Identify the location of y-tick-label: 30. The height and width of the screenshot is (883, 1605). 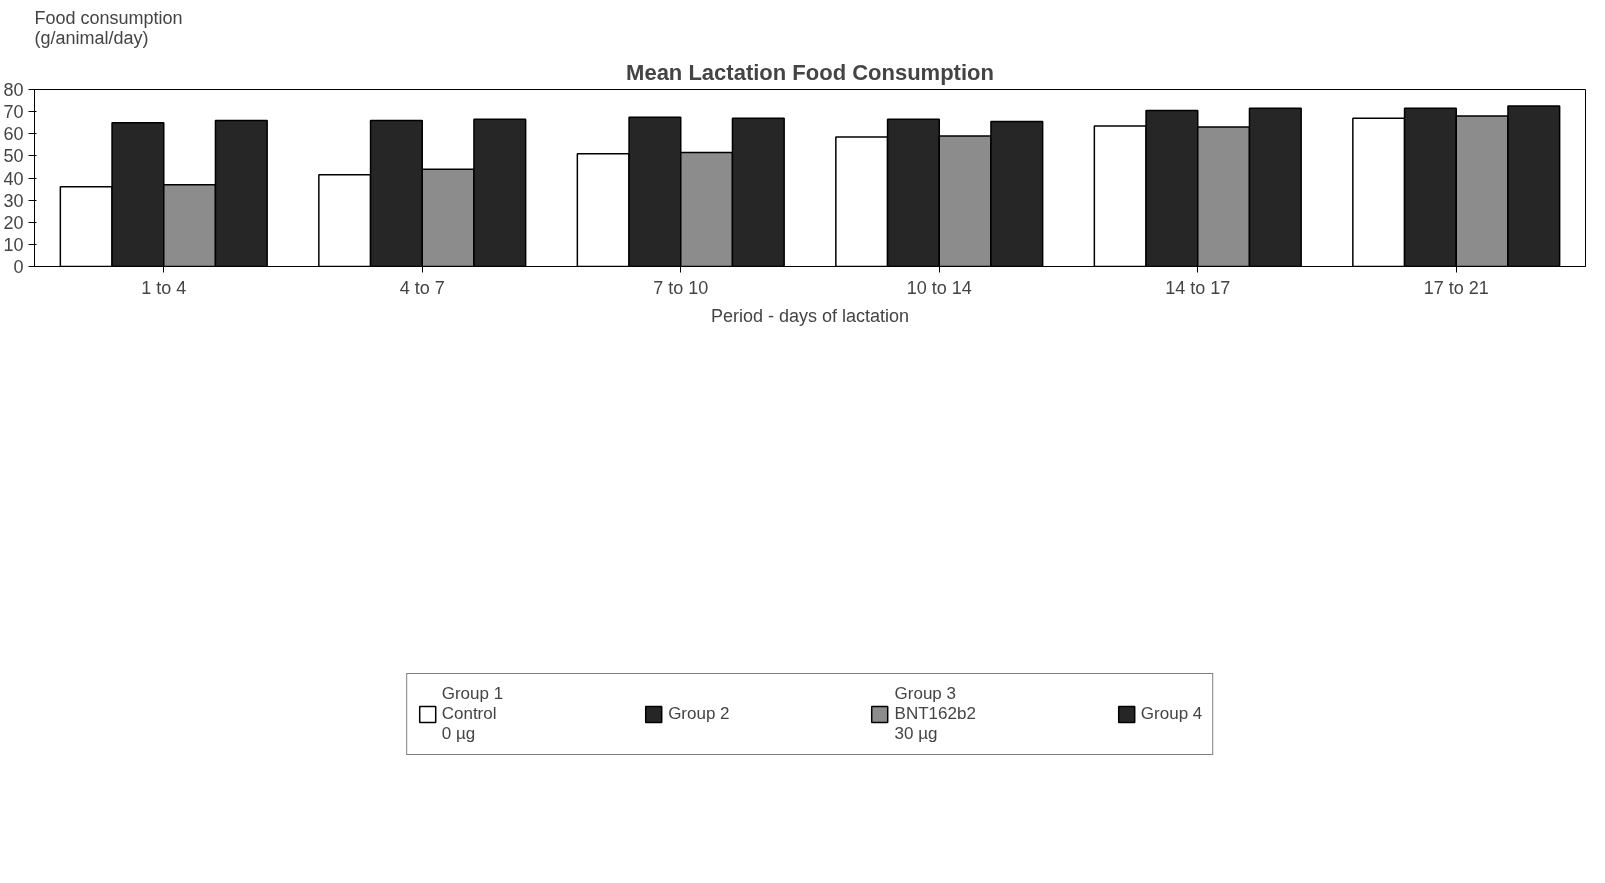
(13, 200).